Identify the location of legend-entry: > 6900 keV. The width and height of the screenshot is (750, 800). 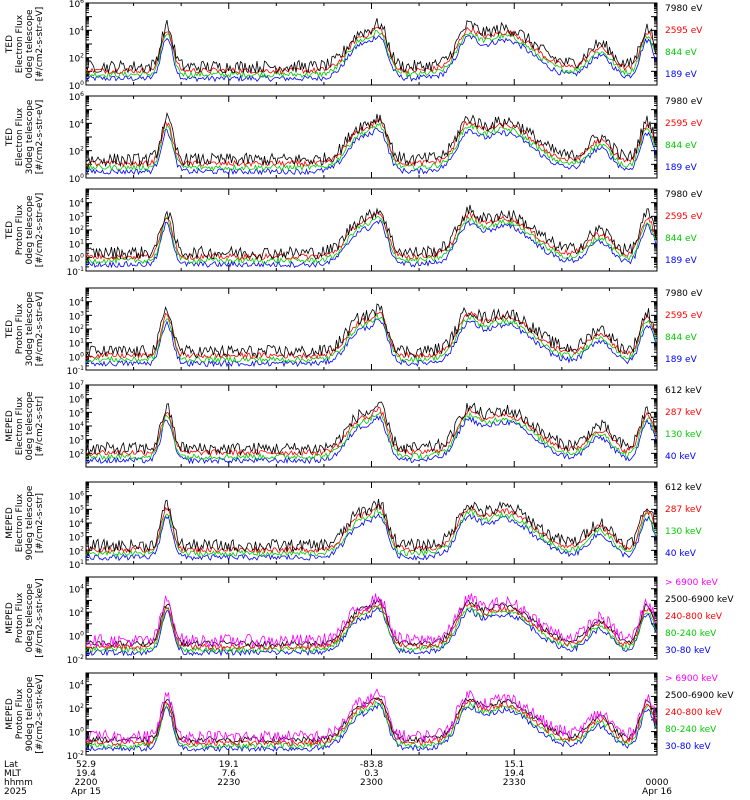
(692, 679).